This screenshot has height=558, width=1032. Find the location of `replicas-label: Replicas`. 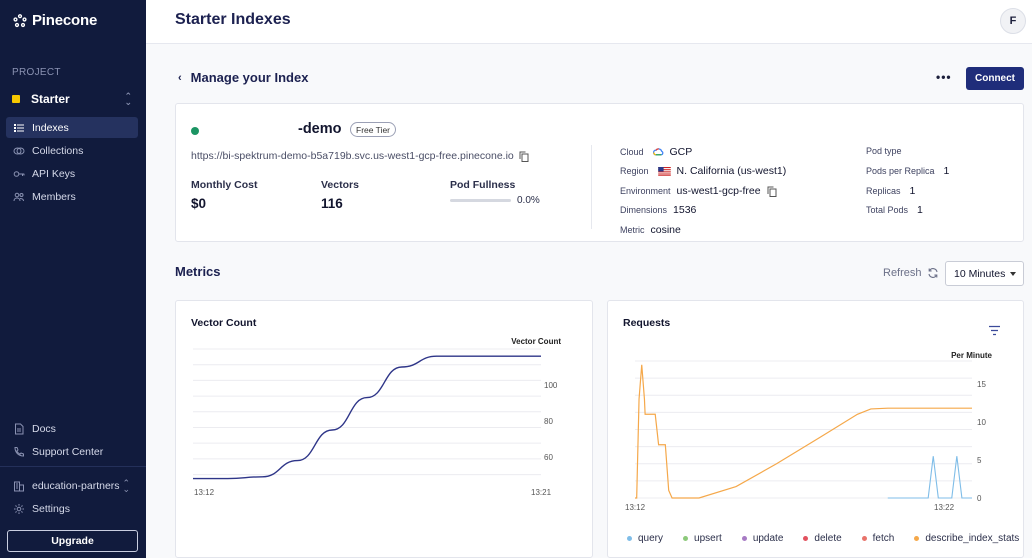

replicas-label: Replicas is located at coordinates (883, 191).